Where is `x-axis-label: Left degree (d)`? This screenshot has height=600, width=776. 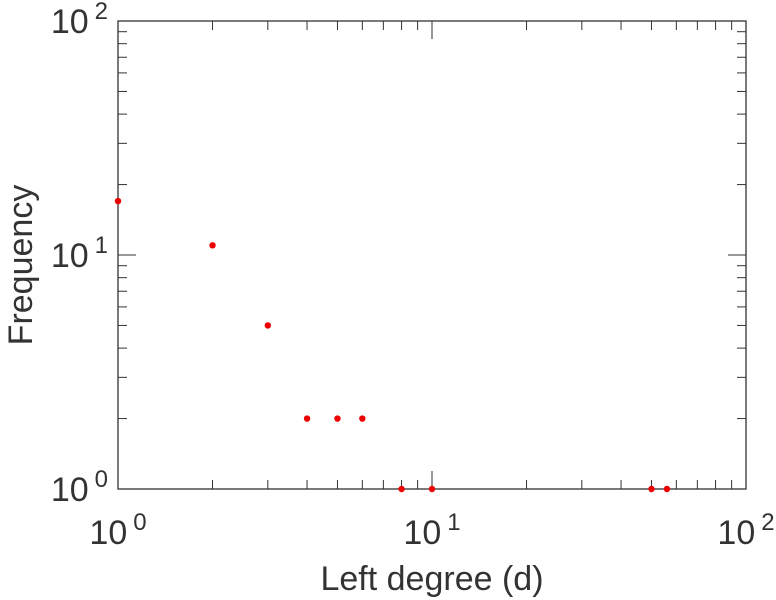 x-axis-label: Left degree (d) is located at coordinates (431, 579).